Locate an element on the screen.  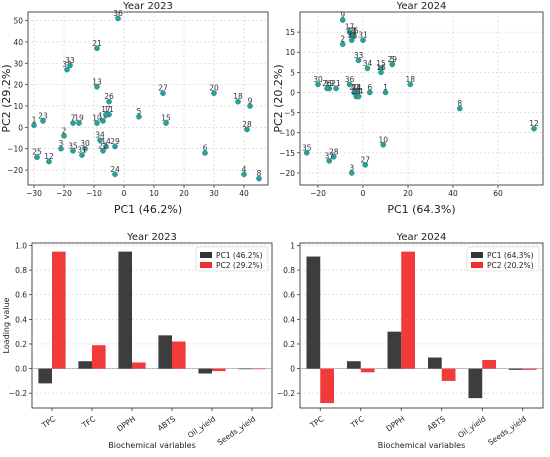
point-label: 9 is located at coordinates (342, 15).